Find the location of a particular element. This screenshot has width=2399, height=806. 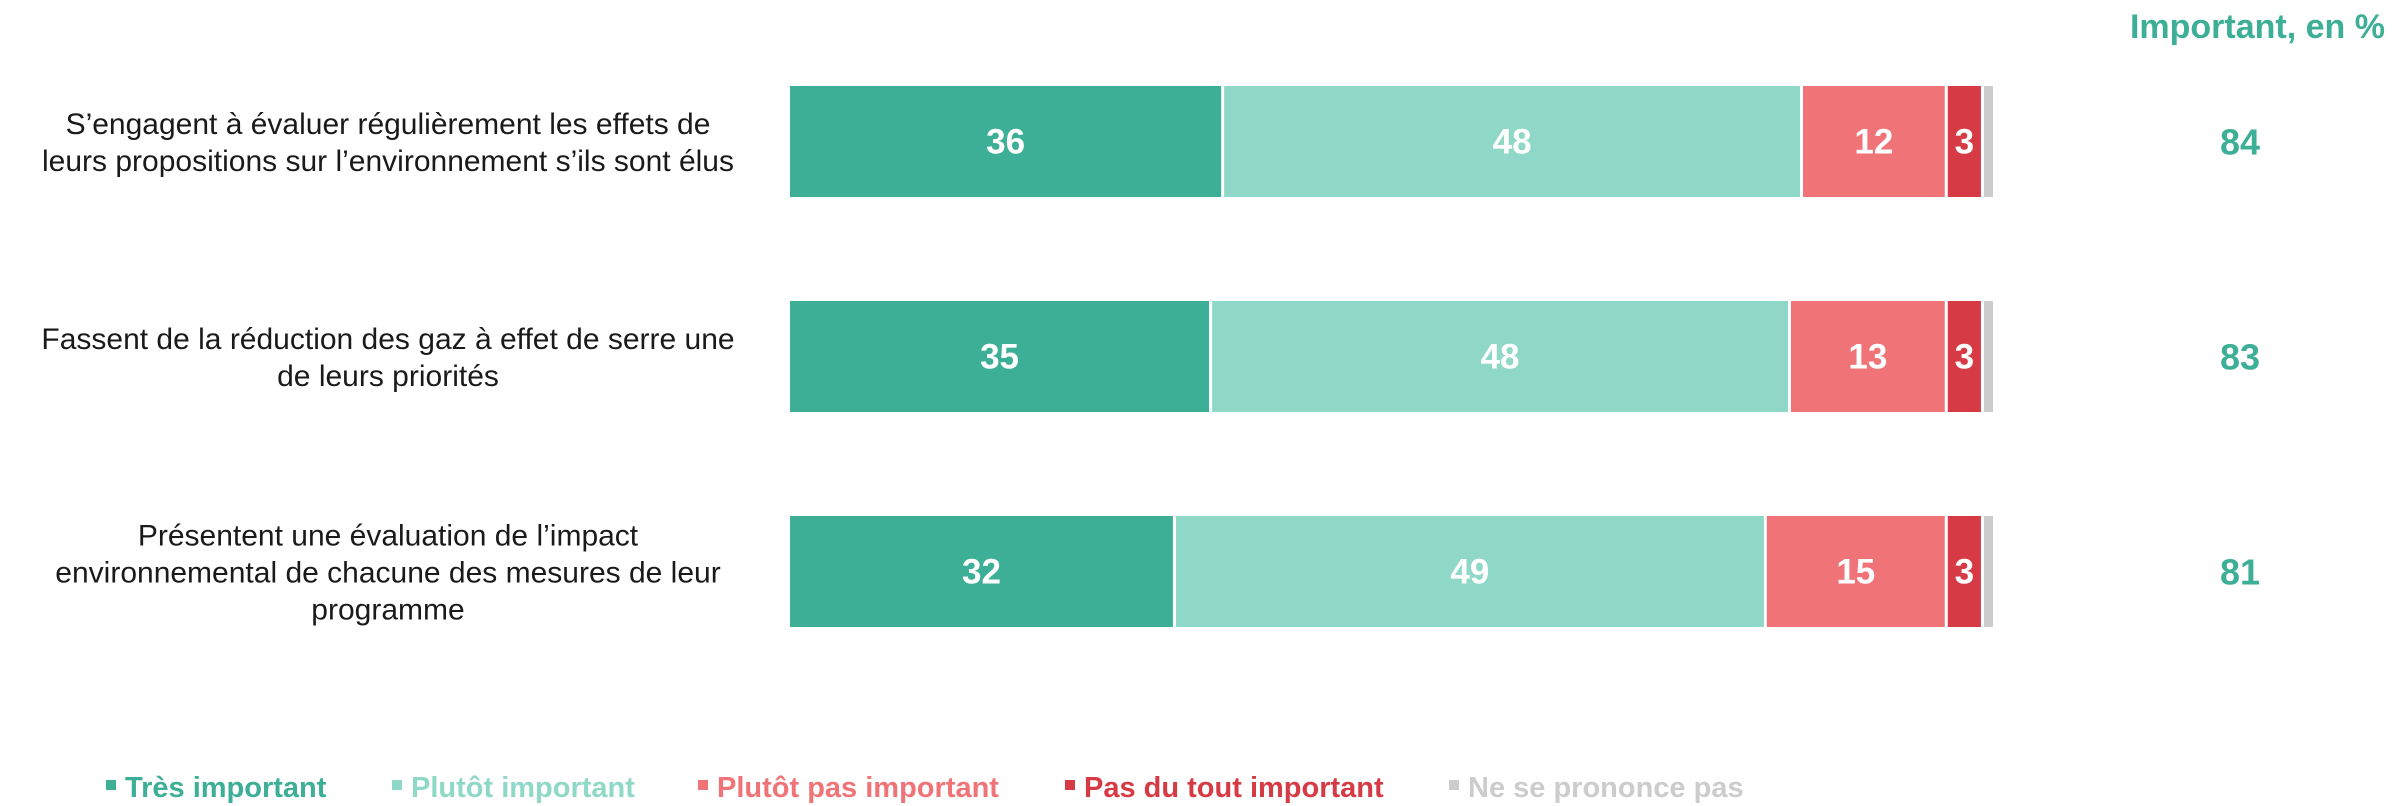

legend-item: Pas du tout important is located at coordinates (1224, 788).